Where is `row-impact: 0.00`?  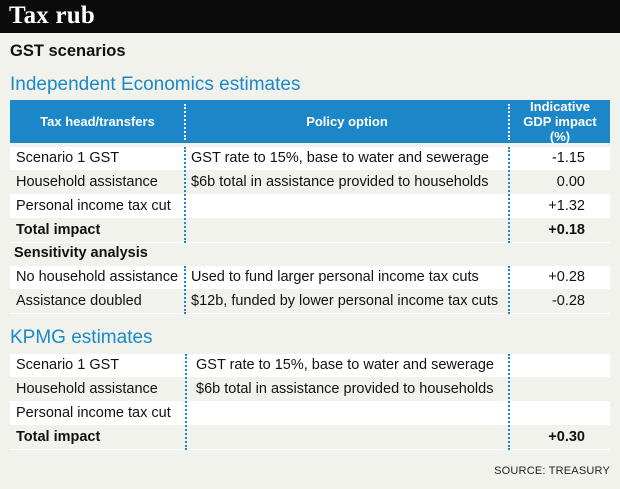 row-impact: 0.00 is located at coordinates (570, 182).